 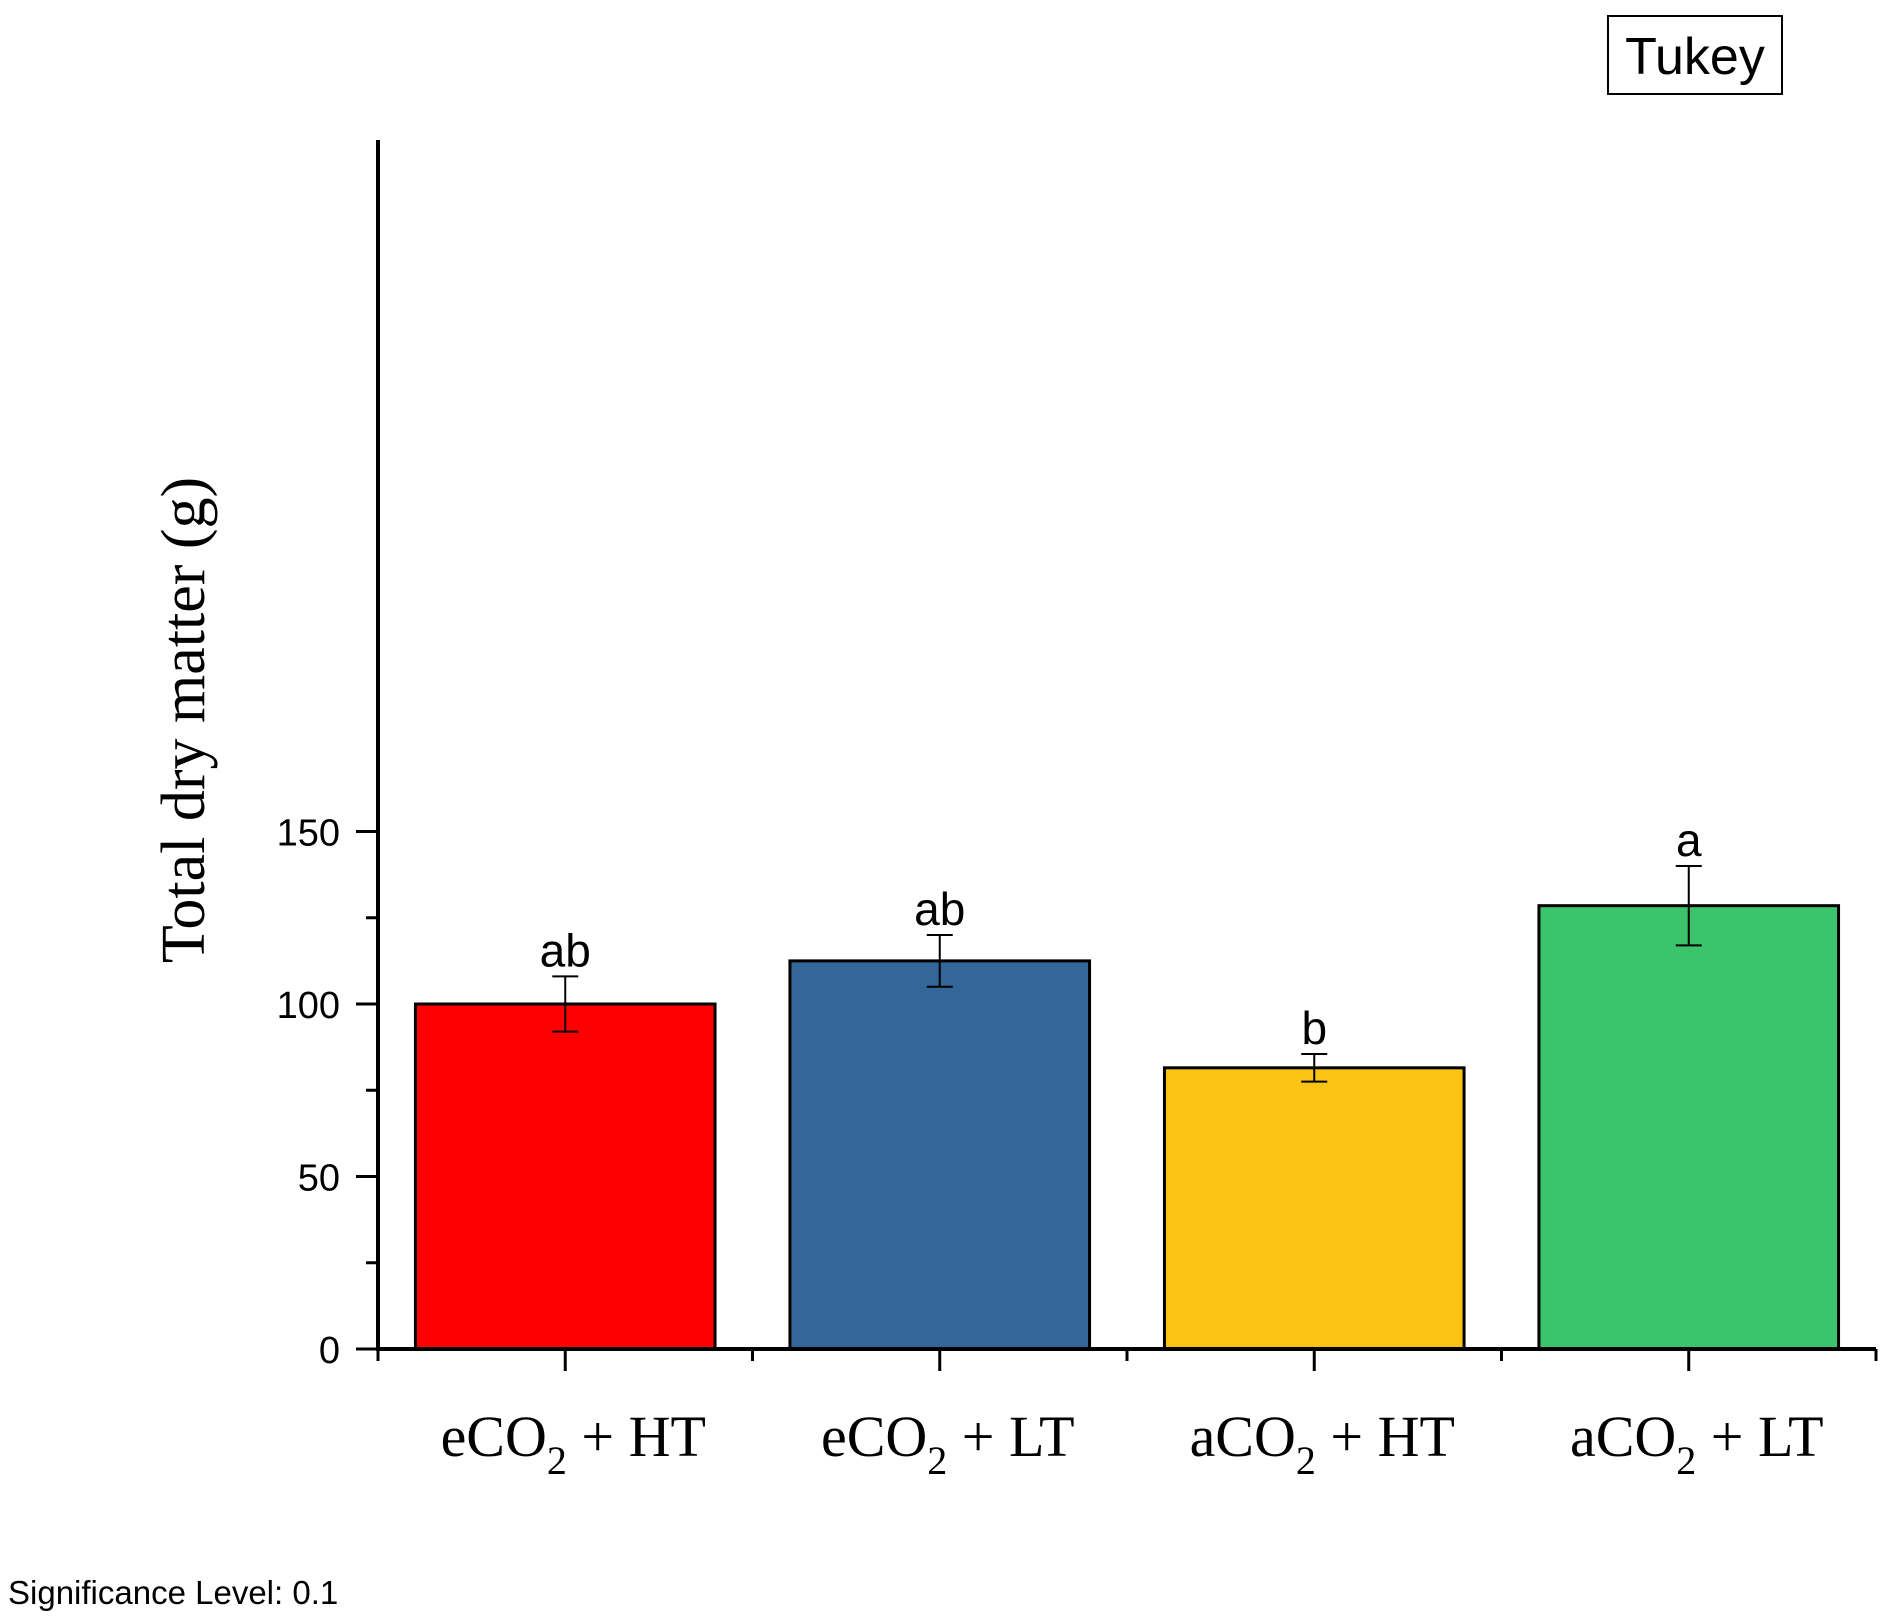 I want to click on y-tick-label-0: 0, so click(x=329, y=1351).